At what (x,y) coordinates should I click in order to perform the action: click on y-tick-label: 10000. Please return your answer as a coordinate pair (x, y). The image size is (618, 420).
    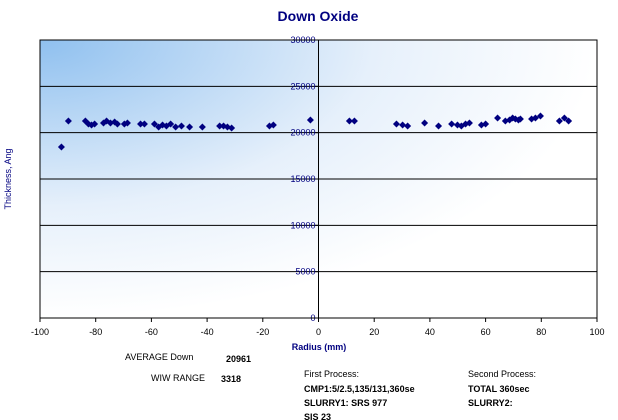
    Looking at the image, I should click on (302, 225).